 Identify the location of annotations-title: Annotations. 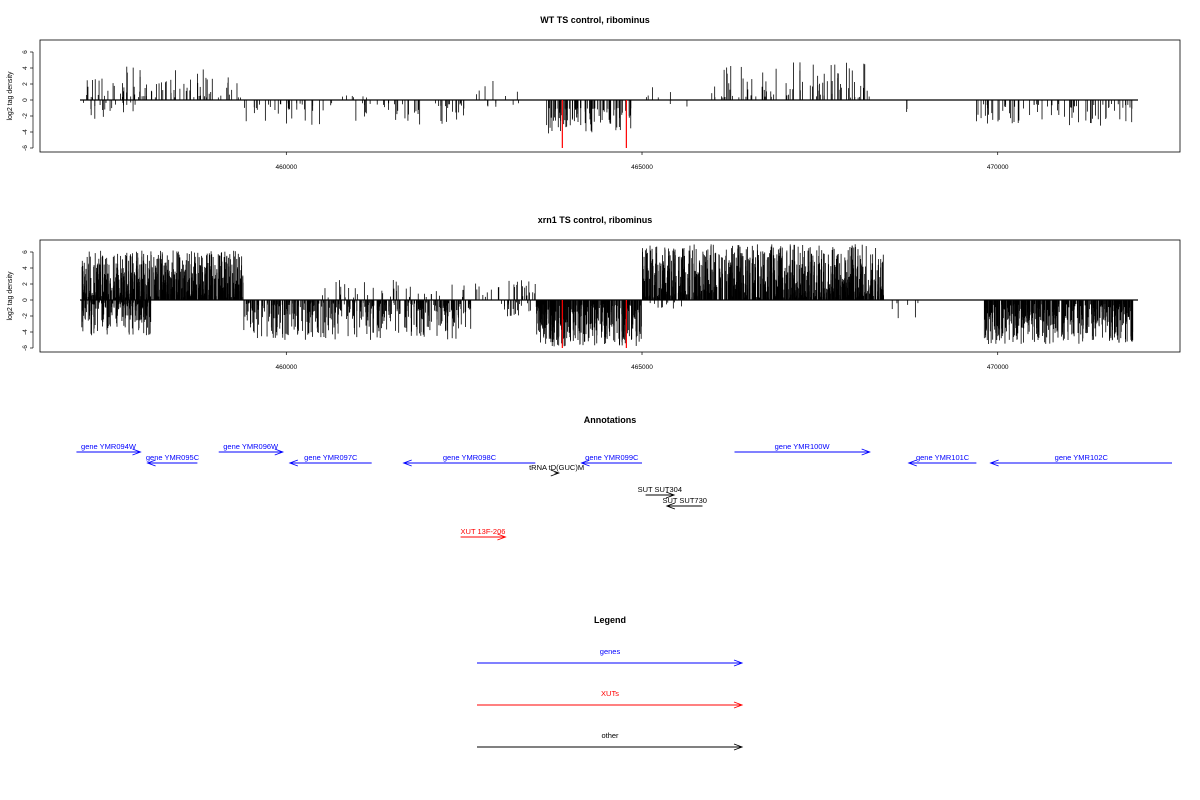
(610, 420).